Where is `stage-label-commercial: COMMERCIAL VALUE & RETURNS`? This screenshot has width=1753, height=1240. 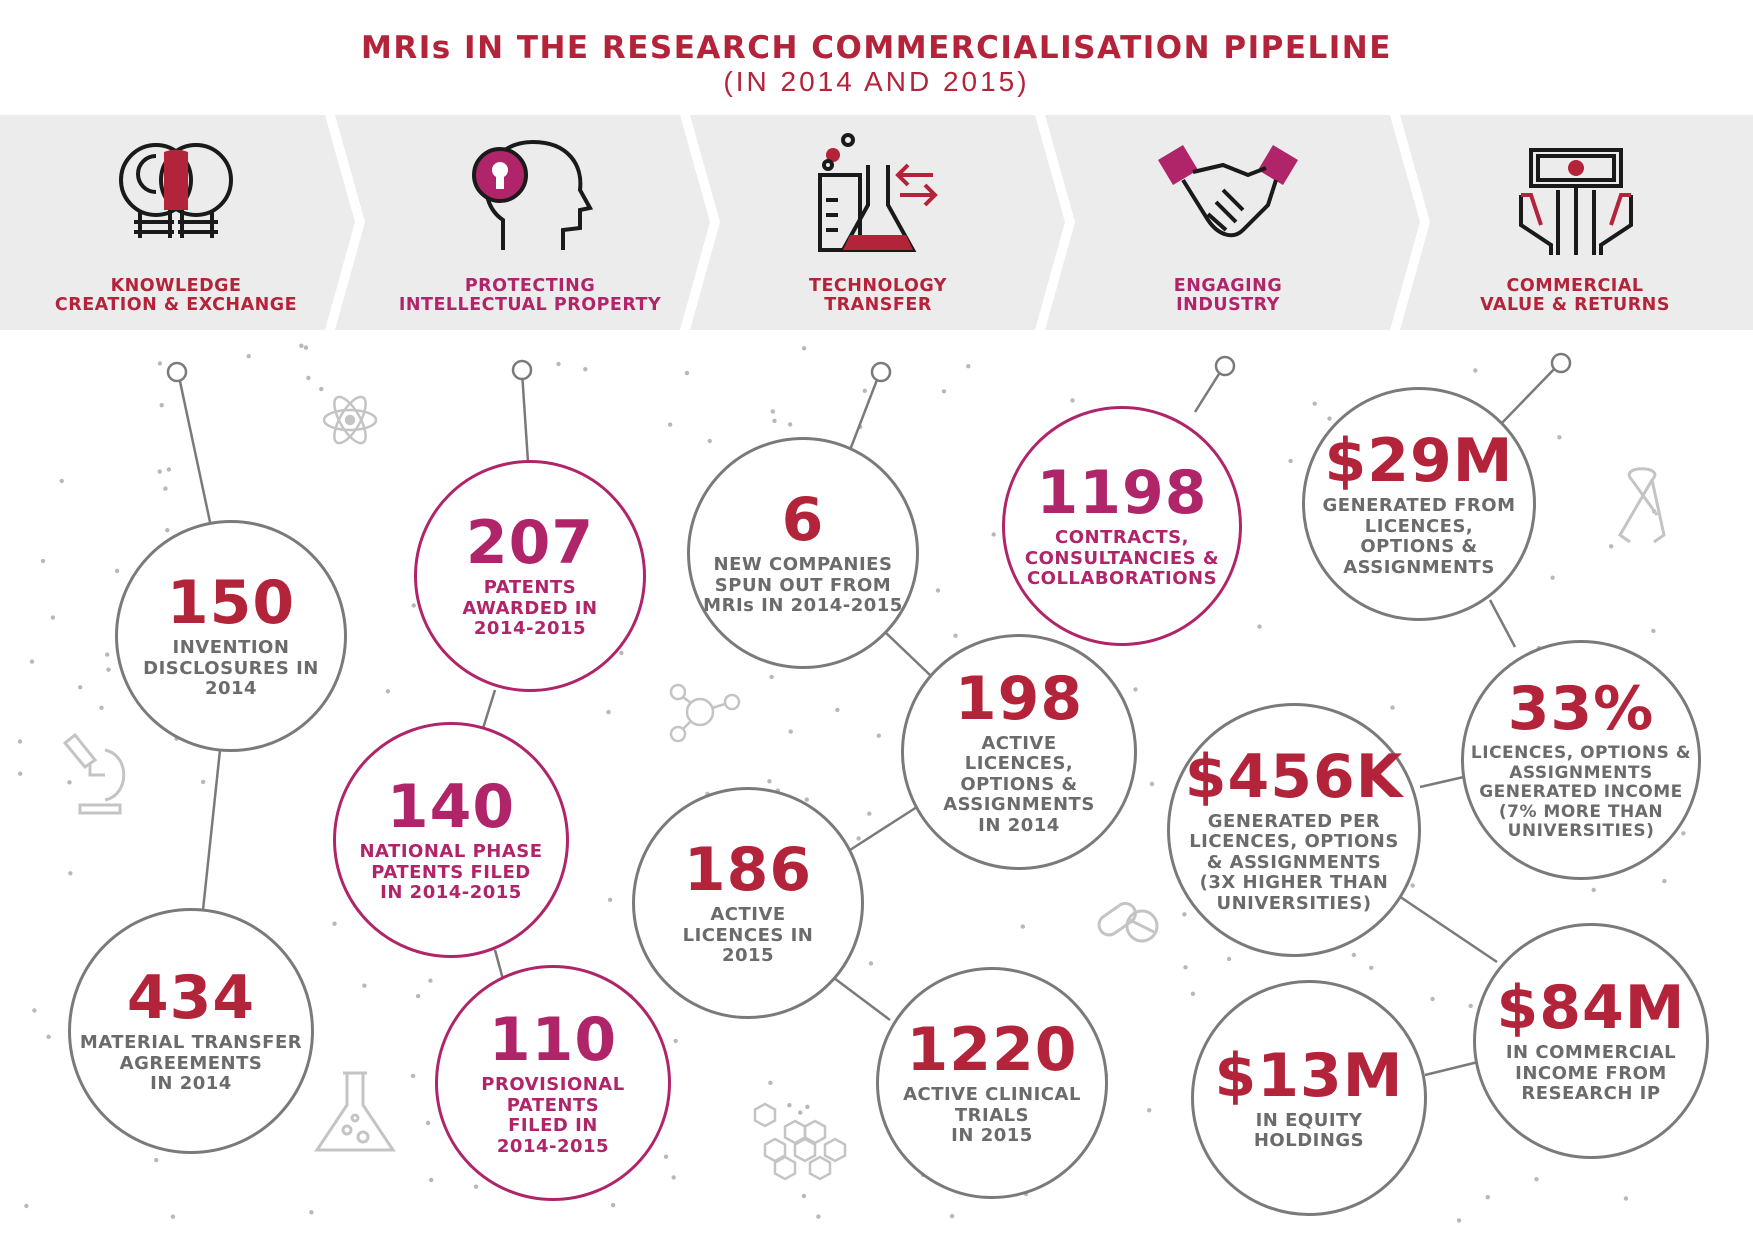 stage-label-commercial: COMMERCIAL VALUE & RETURNS is located at coordinates (1575, 296).